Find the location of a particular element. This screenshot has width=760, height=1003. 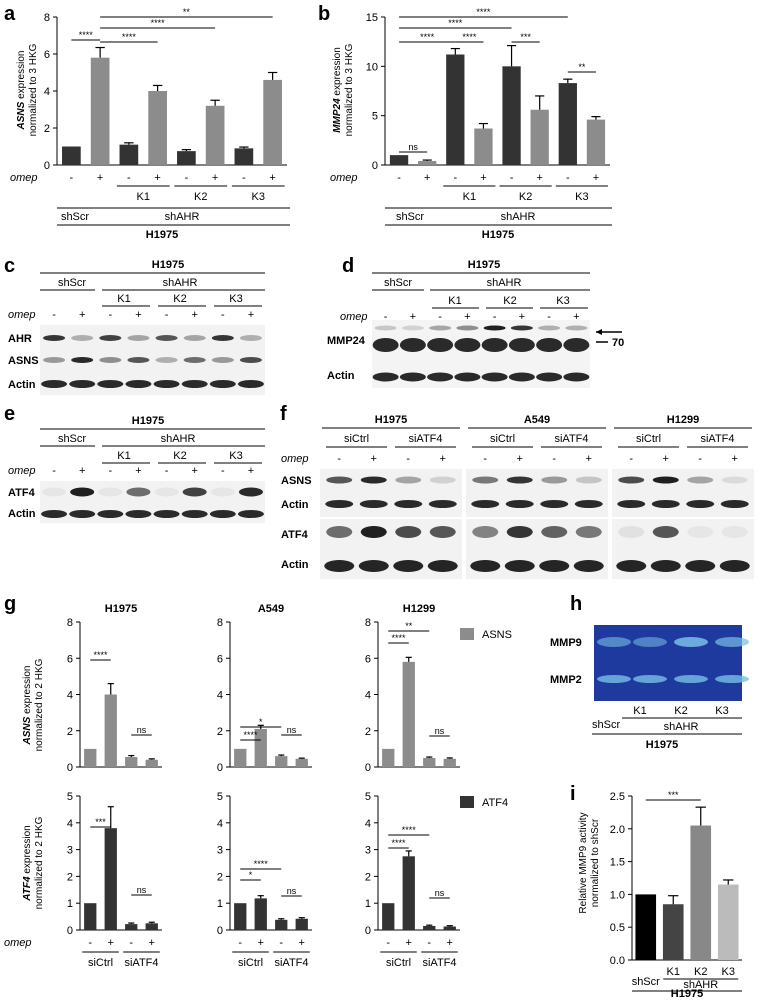

i-ytick-label: 0.5 is located at coordinates (617, 928).